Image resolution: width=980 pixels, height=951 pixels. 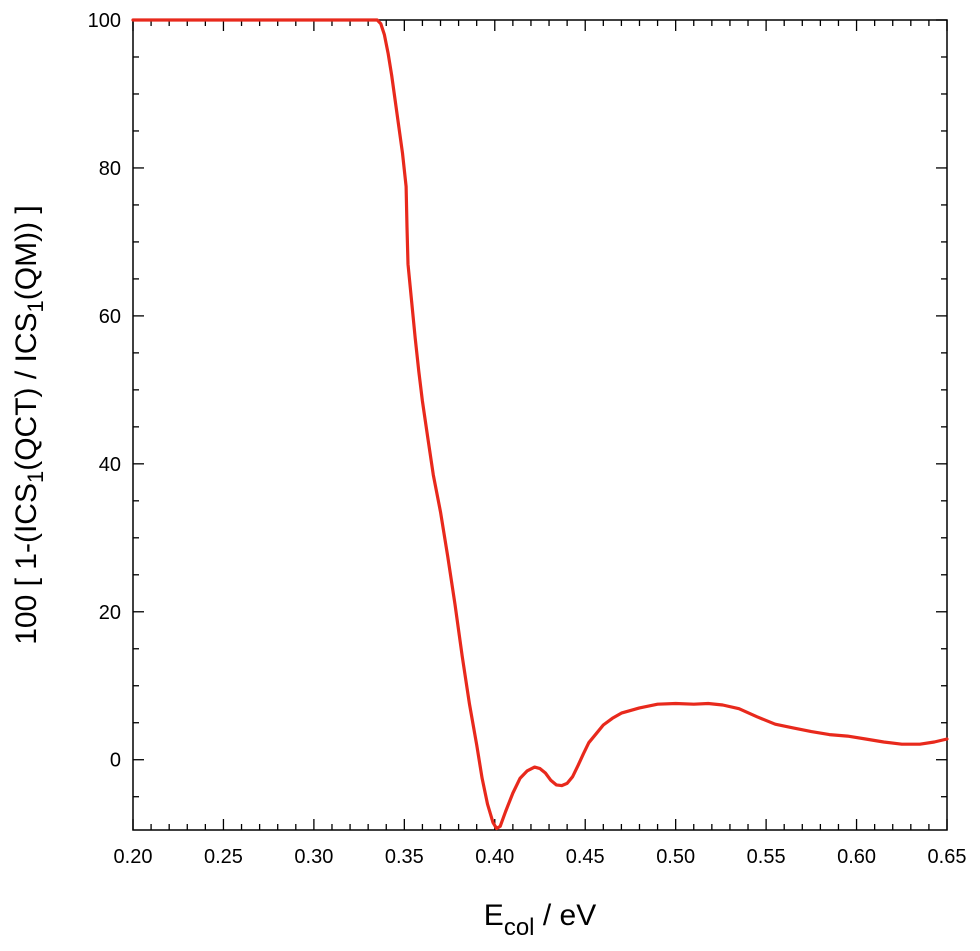 I want to click on y-axis-title-text: (QCT) / ICS, so click(x=26, y=391).